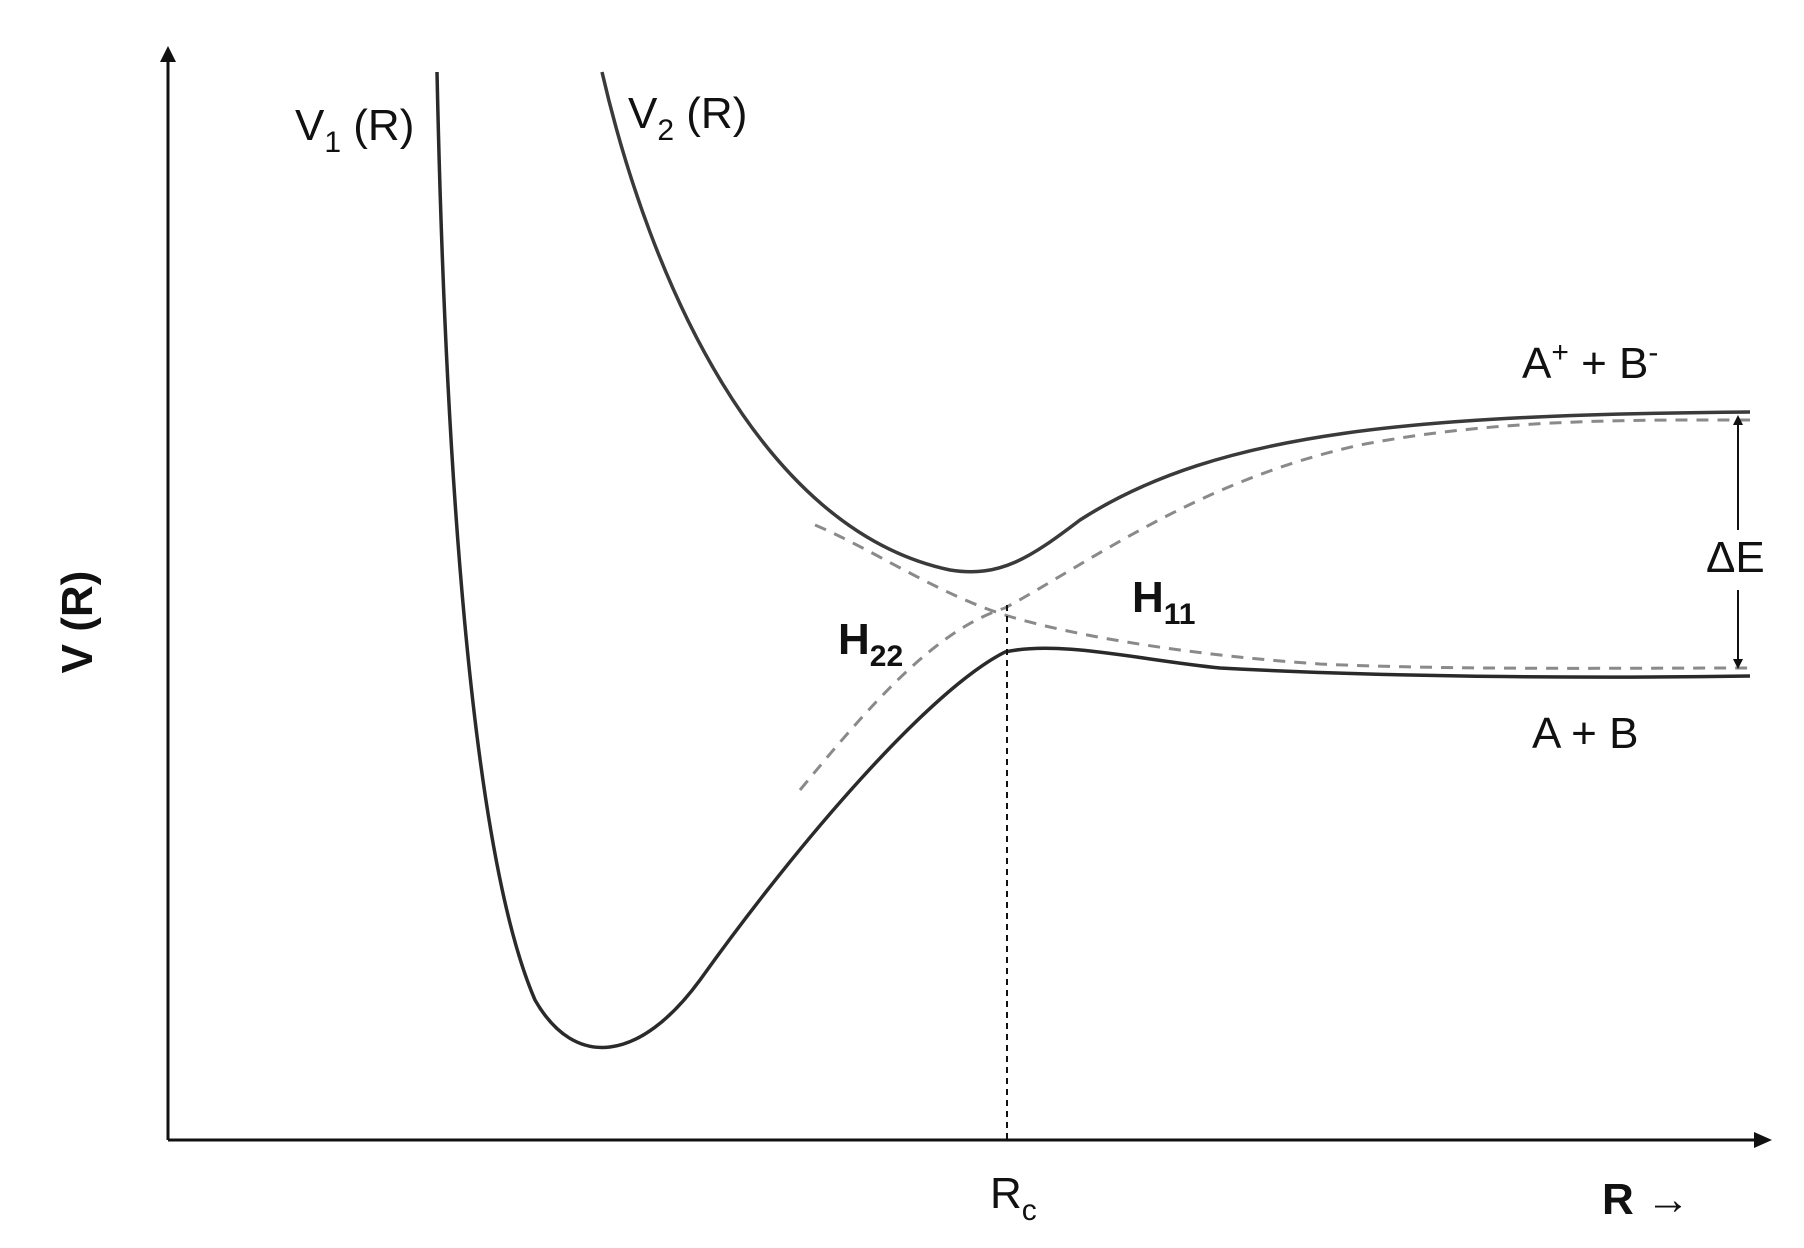  I want to click on curve-v2-label: V2 (R), so click(687, 118).